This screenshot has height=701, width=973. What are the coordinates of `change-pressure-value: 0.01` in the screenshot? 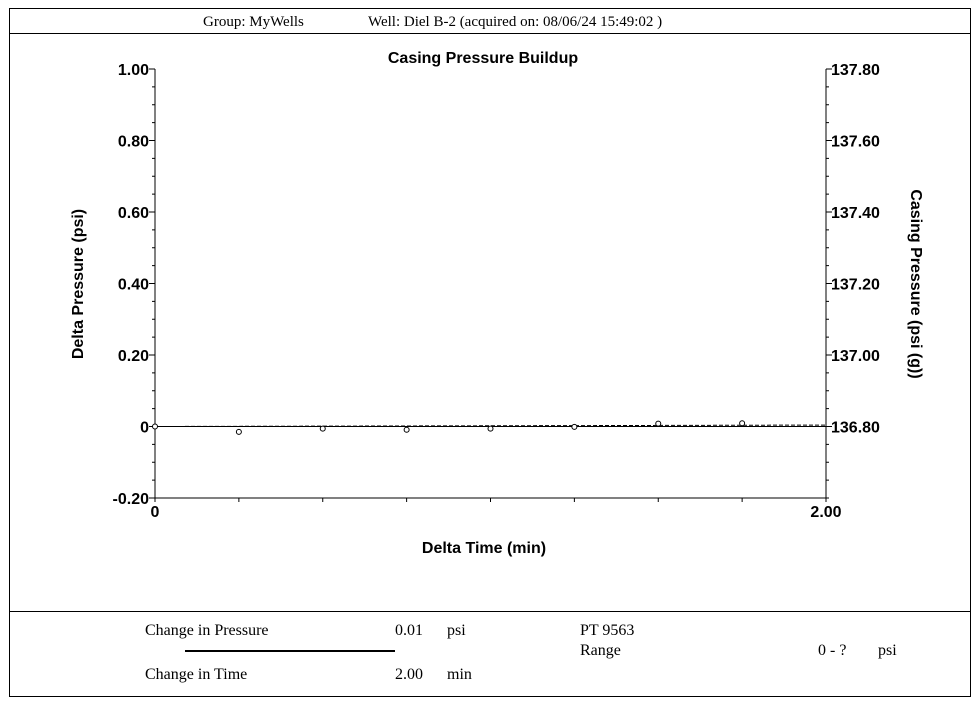 It's located at (409, 630).